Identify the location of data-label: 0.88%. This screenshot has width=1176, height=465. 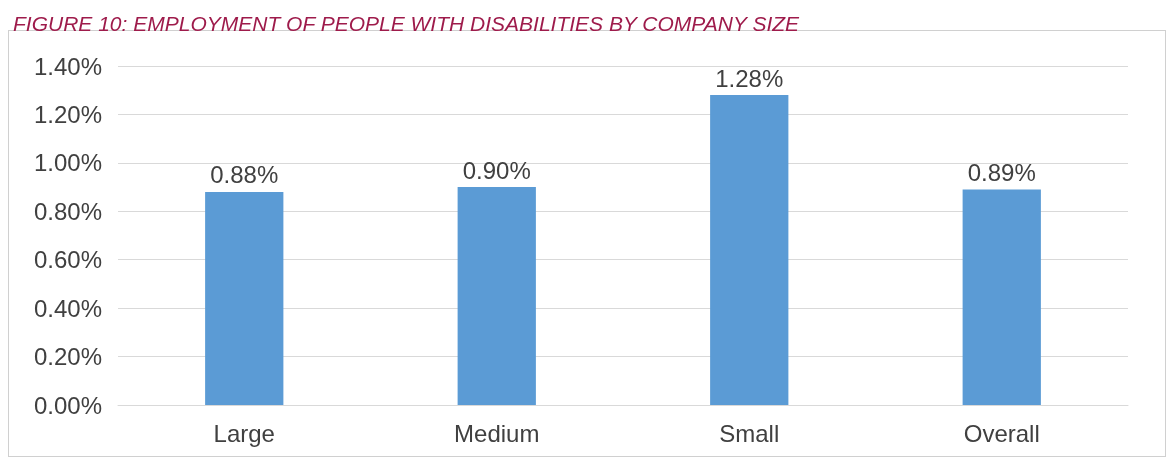
(244, 175).